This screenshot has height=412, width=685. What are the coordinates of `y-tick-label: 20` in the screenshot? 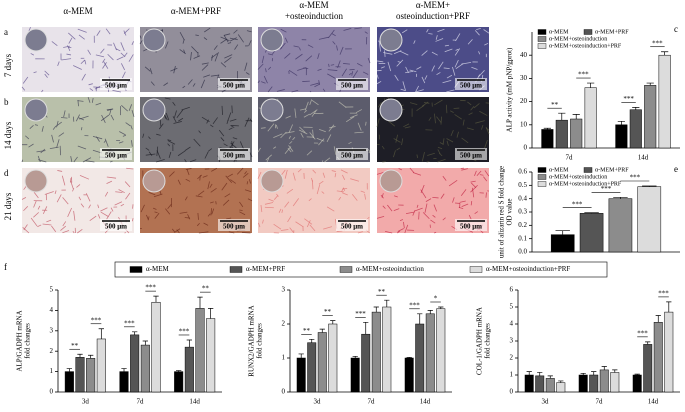 It's located at (524, 101).